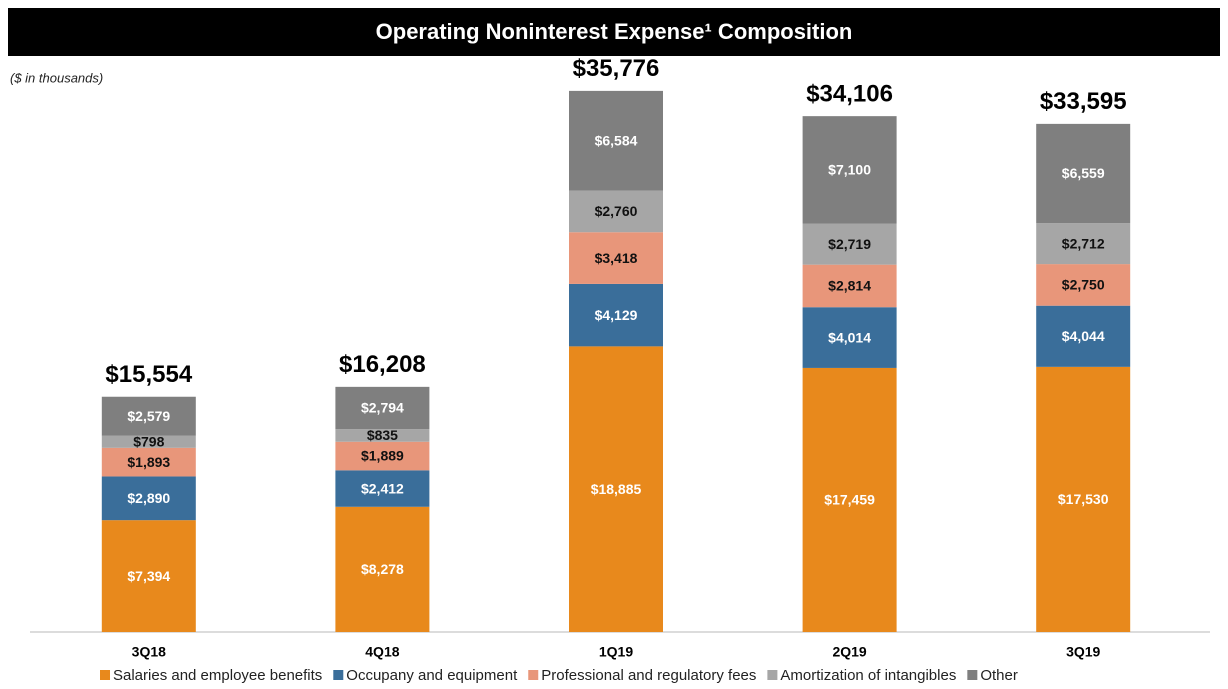  I want to click on x-tick-label: 4Q18, so click(382, 652).